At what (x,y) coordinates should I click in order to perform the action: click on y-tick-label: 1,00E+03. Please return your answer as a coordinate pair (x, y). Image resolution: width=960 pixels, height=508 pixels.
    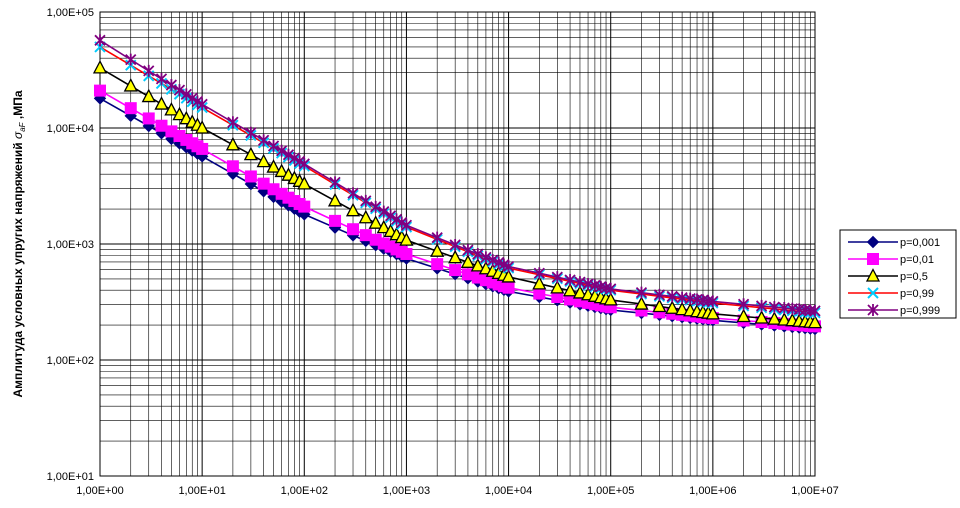
    Looking at the image, I should click on (70, 245).